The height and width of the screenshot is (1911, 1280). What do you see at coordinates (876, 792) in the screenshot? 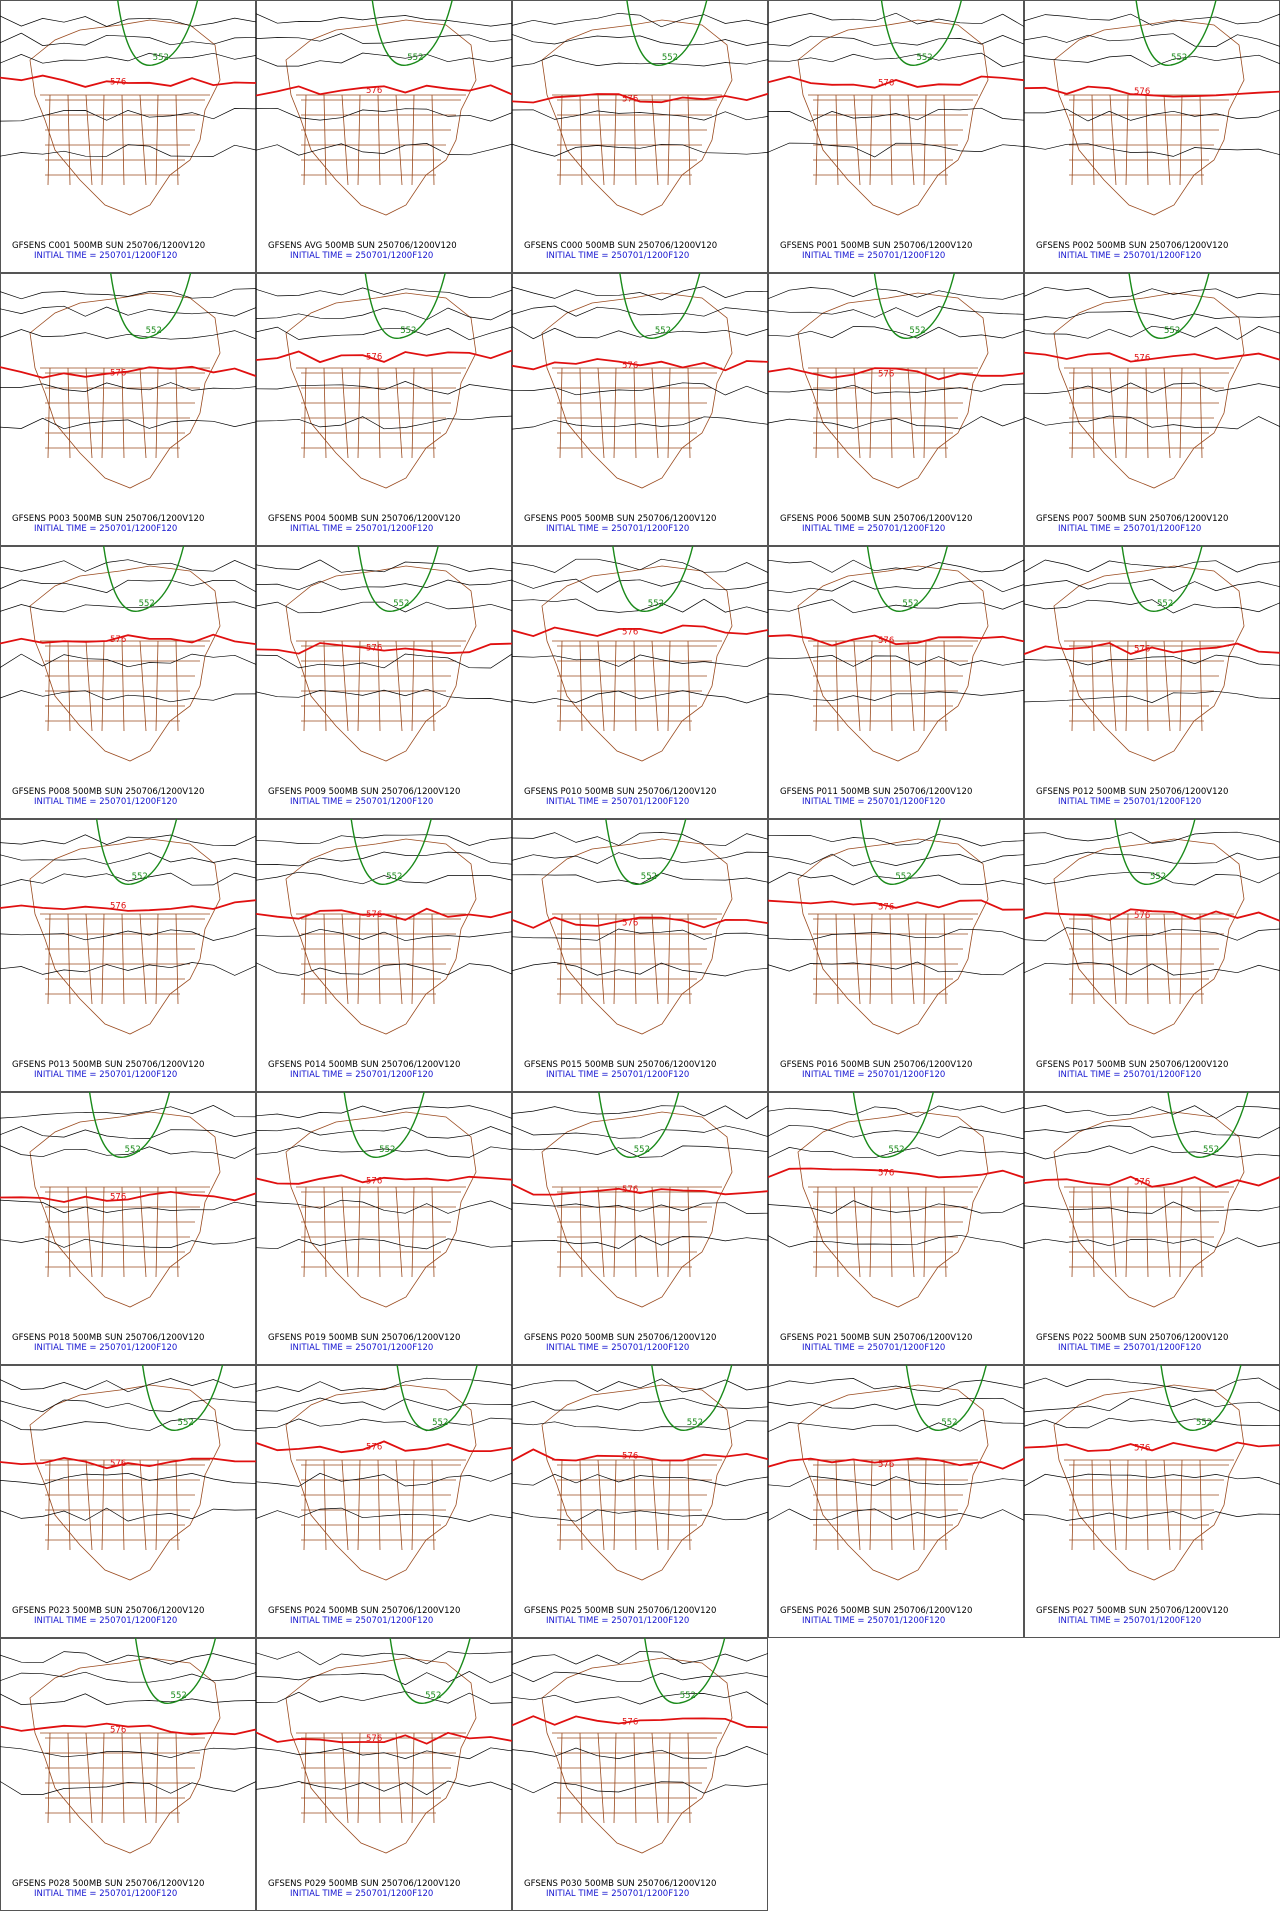
I see `panel-title: GFSENS P011 500MB SUN 250706/1200V120` at bounding box center [876, 792].